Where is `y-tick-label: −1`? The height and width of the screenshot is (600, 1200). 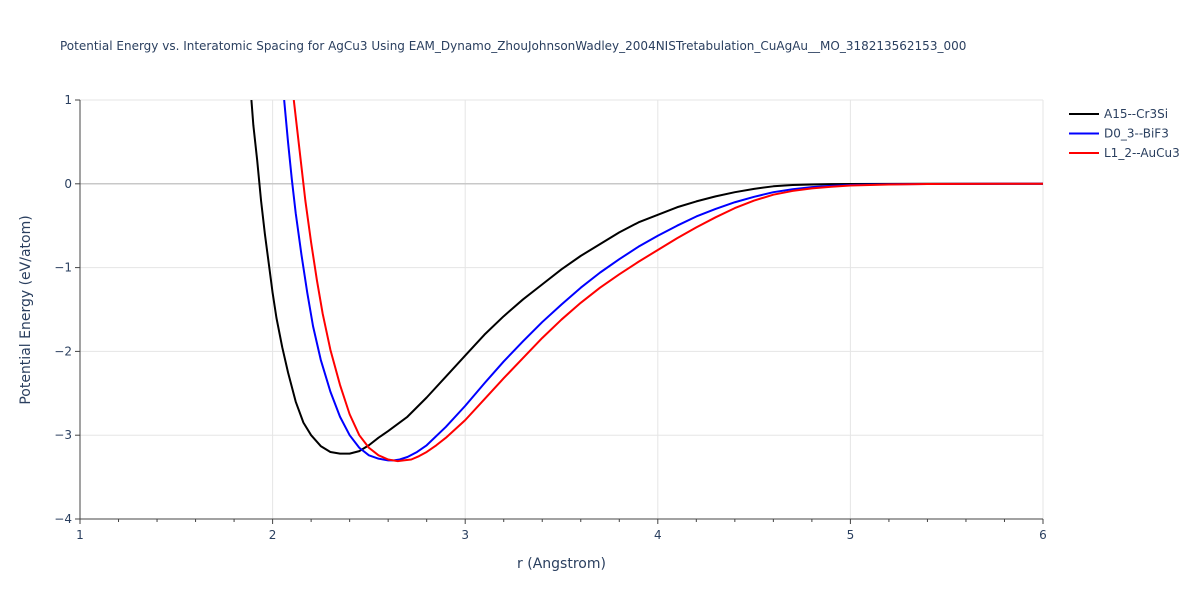 y-tick-label: −1 is located at coordinates (63, 268).